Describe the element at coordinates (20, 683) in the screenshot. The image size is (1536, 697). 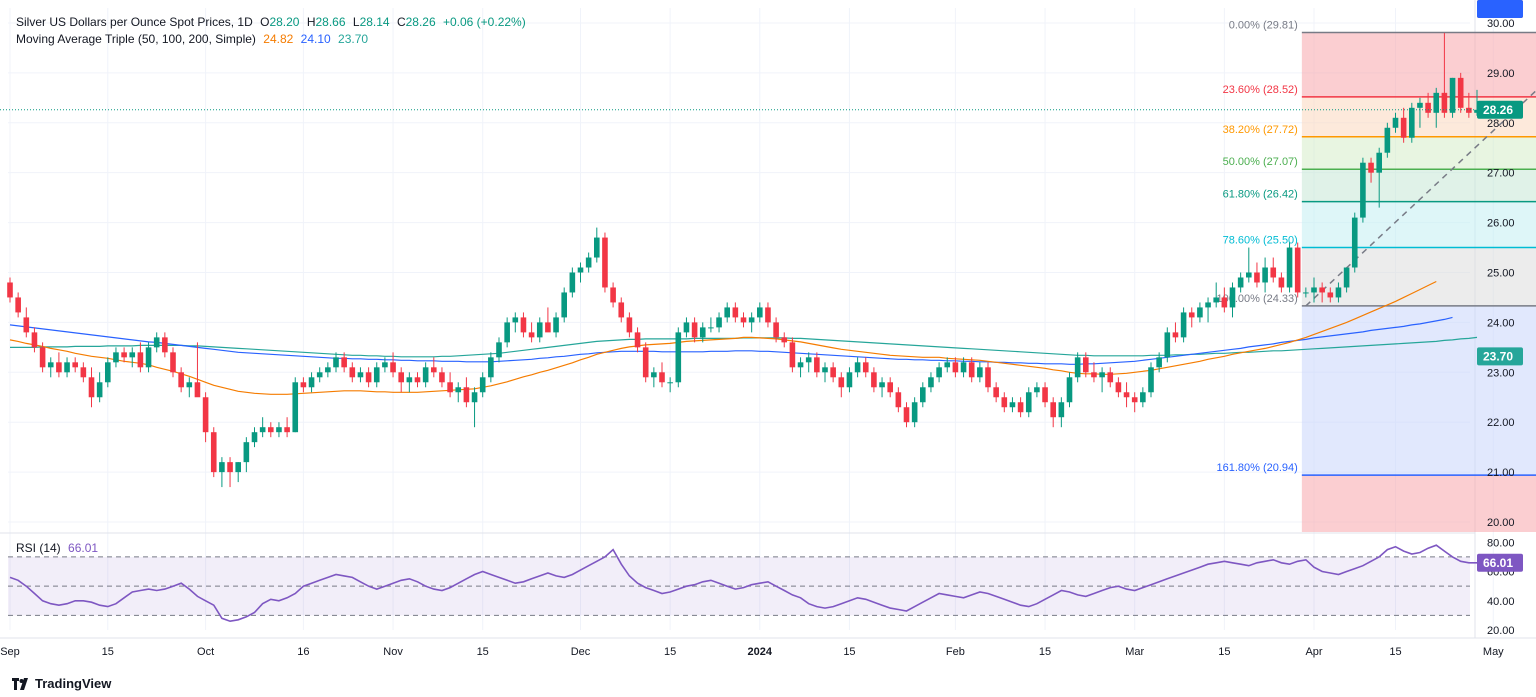
I see `tradingview-icon` at that location.